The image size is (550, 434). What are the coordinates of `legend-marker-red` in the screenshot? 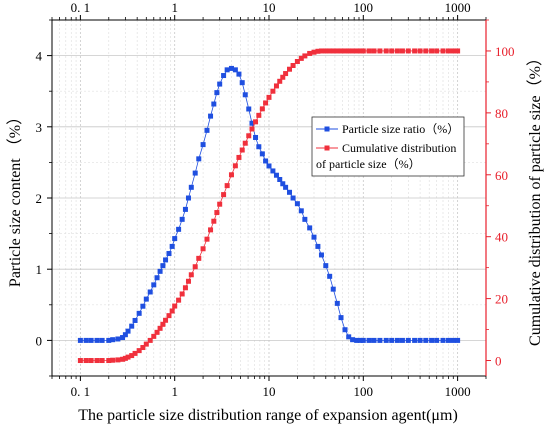 It's located at (327, 148).